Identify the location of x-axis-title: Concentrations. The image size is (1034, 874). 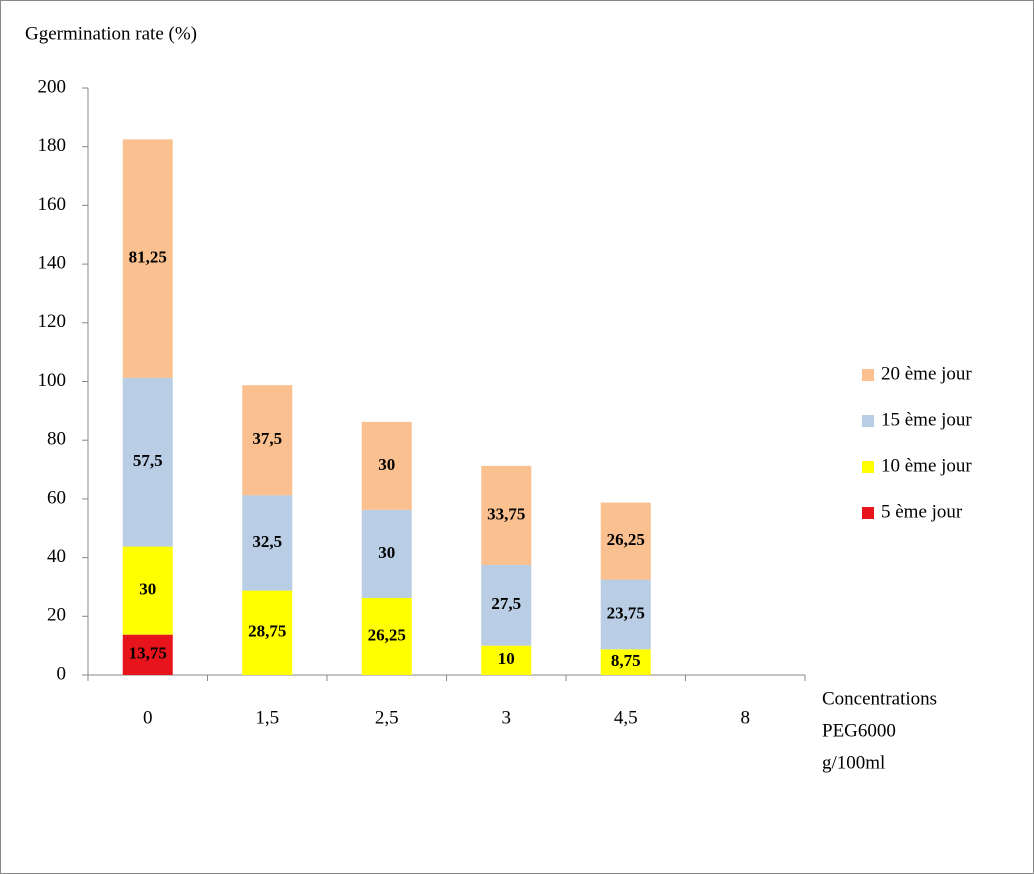
(879, 698).